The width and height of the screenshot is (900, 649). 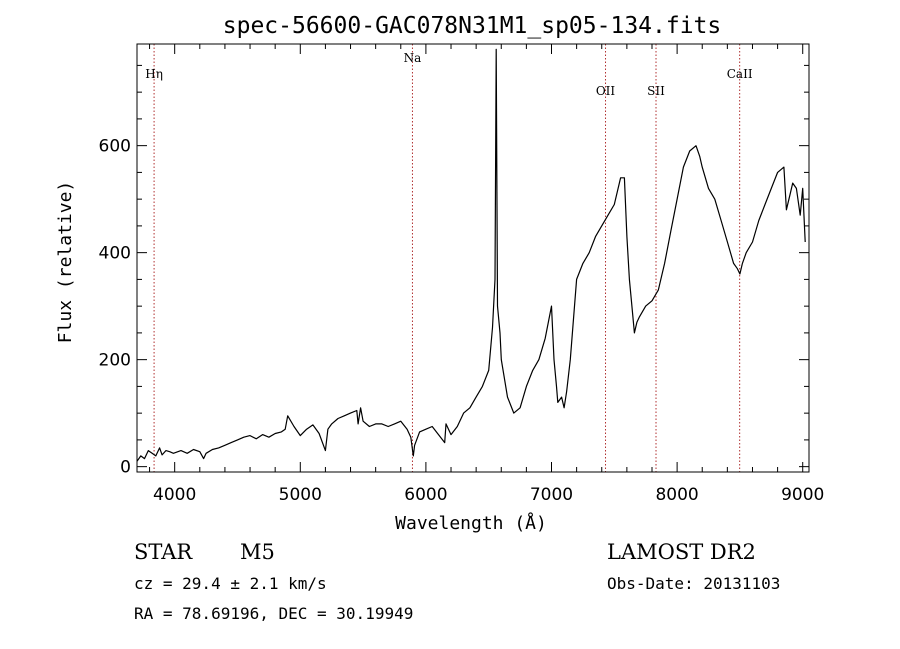 I want to click on object-class: STAR, so click(x=163, y=552).